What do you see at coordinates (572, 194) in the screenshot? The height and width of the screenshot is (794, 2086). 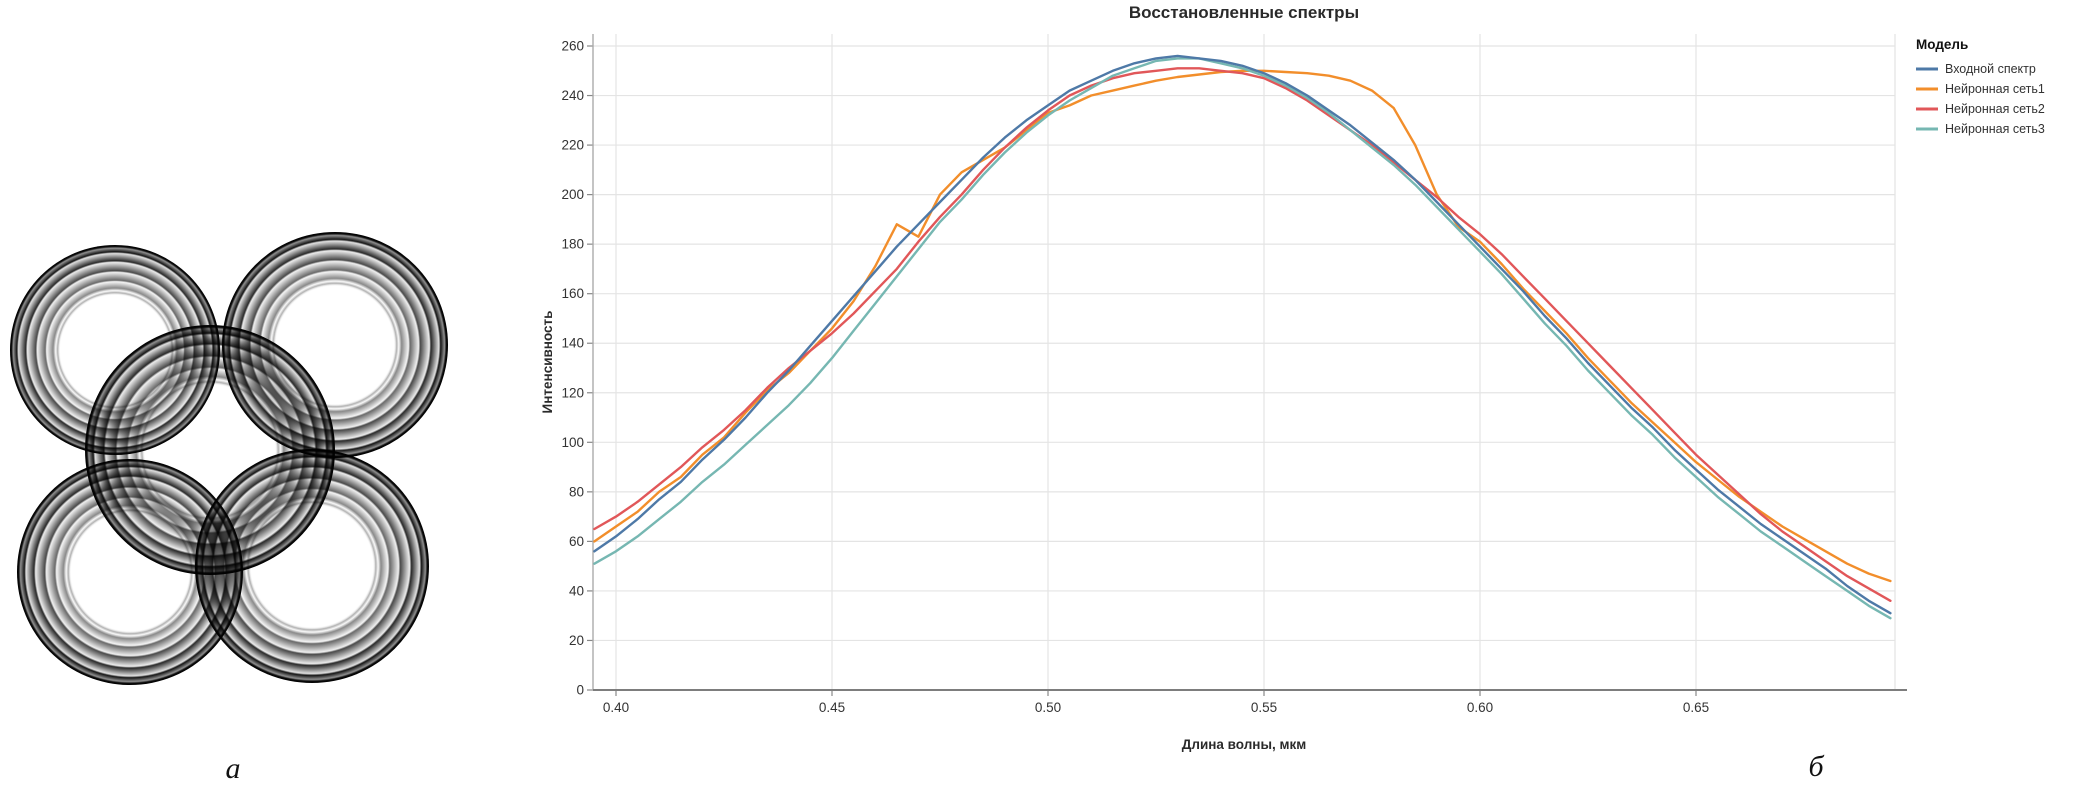 I see `y-tick-label: 200` at bounding box center [572, 194].